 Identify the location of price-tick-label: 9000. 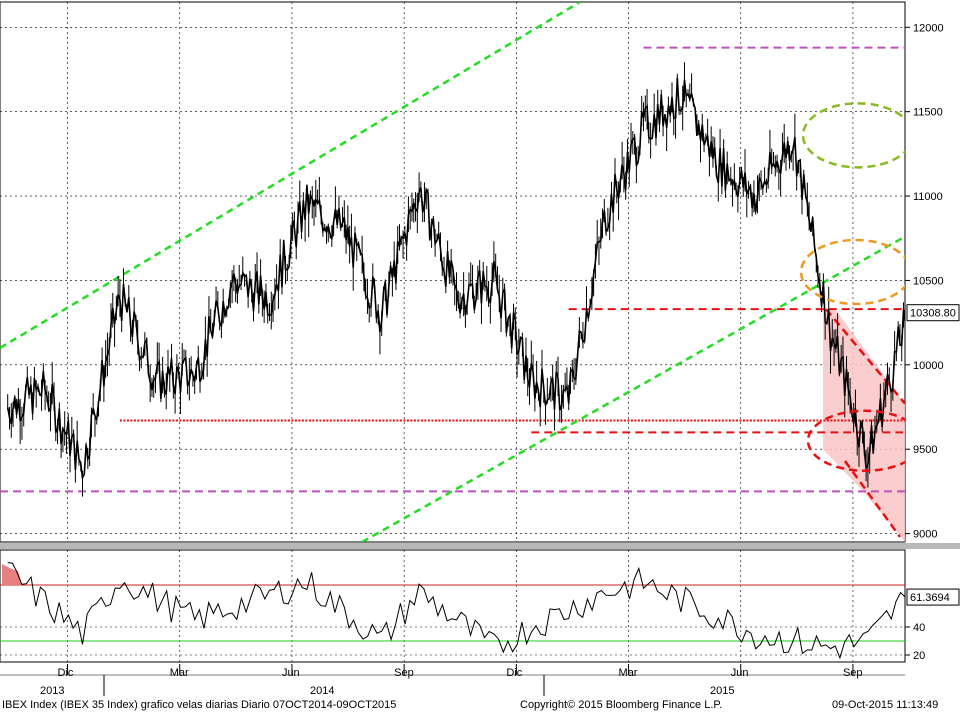
(925, 535).